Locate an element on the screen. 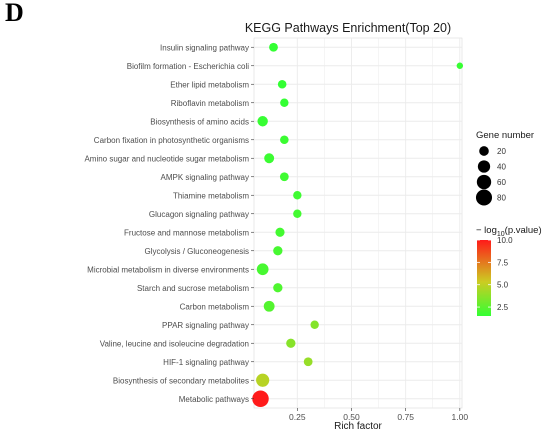  category-label: Ether lipid metabolism is located at coordinates (209, 84).